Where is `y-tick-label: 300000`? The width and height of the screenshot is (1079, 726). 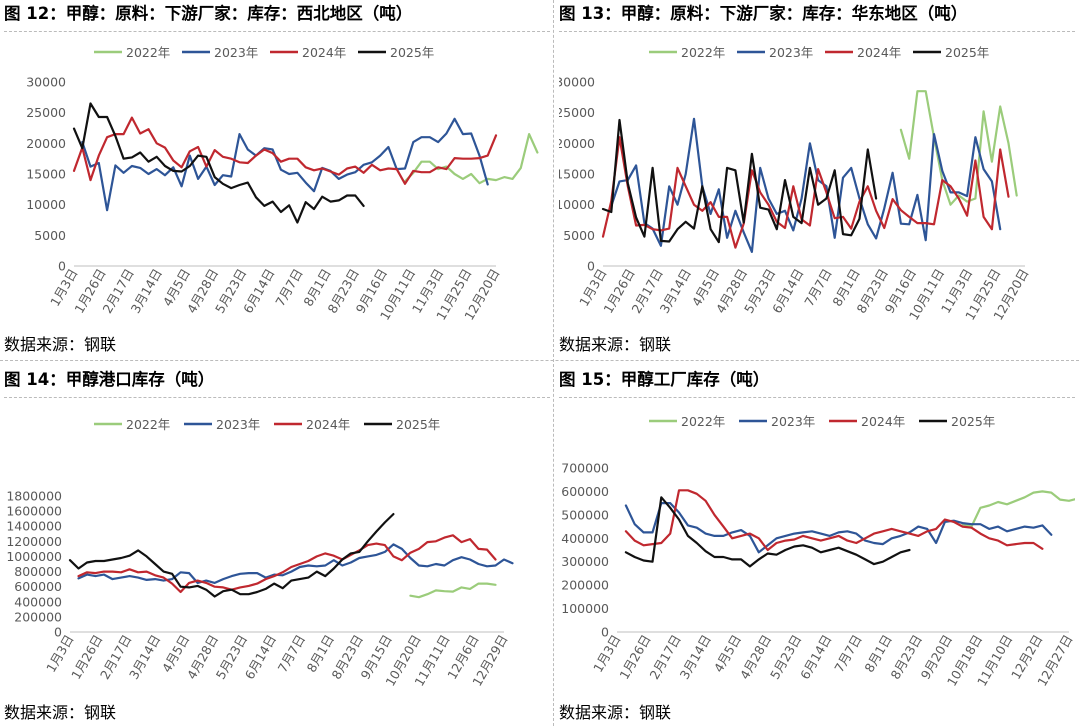 y-tick-label: 300000 is located at coordinates (585, 561).